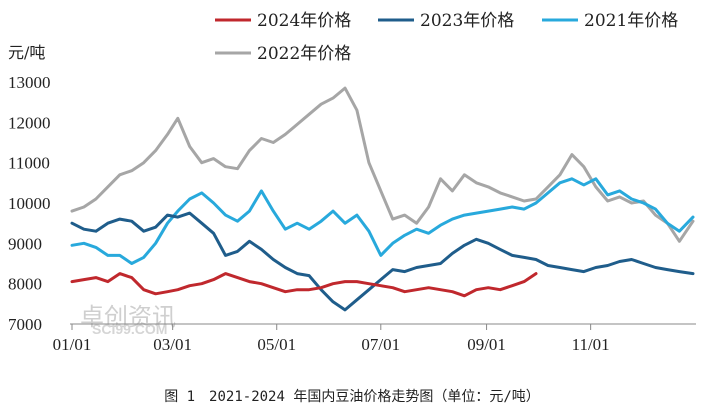 The width and height of the screenshot is (704, 414). What do you see at coordinates (446, 37) in the screenshot?
I see `legend: 2024年价格 2023年价格 2021年价格 2022年价格` at bounding box center [446, 37].